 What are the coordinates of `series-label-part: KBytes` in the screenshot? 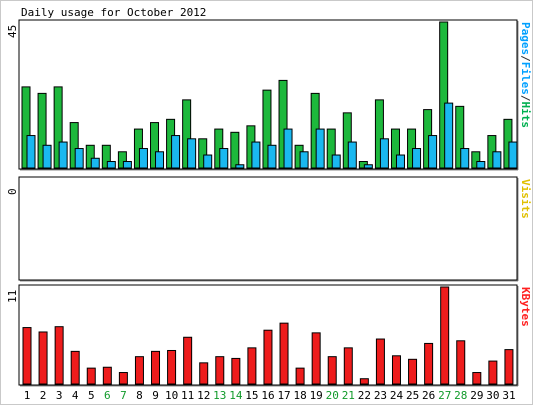 It's located at (525, 307).